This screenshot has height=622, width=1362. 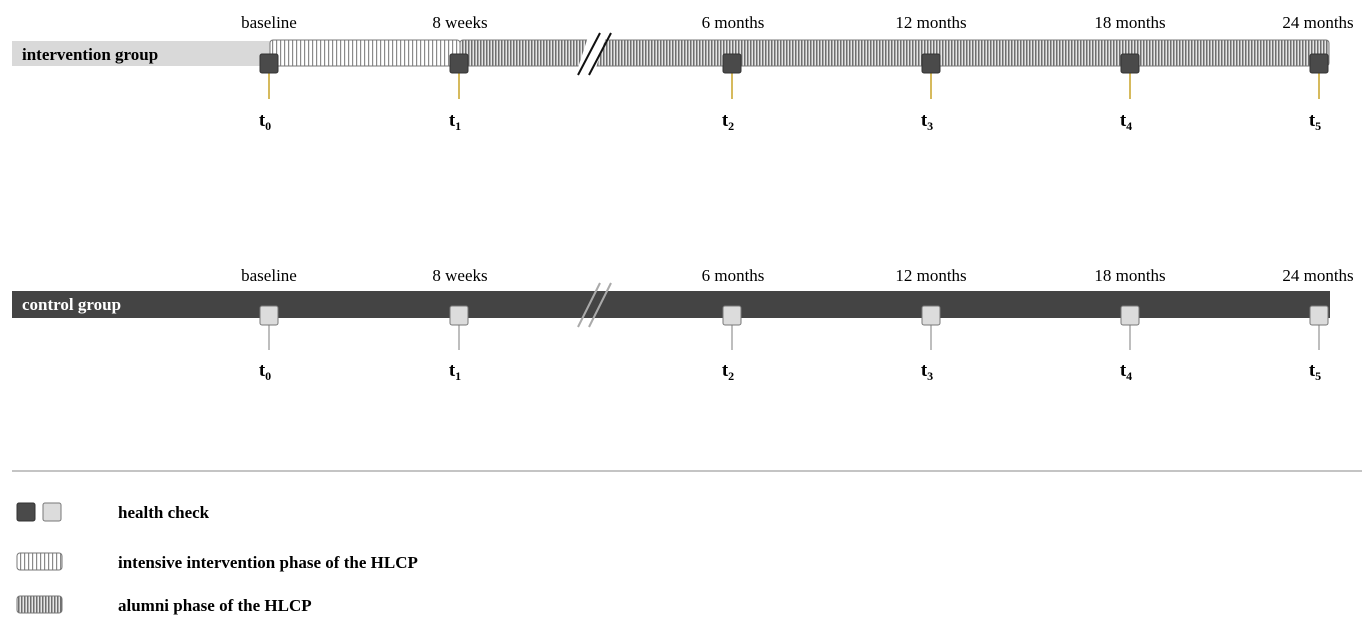 What do you see at coordinates (365, 53) in the screenshot?
I see `intensive-phase-bar` at bounding box center [365, 53].